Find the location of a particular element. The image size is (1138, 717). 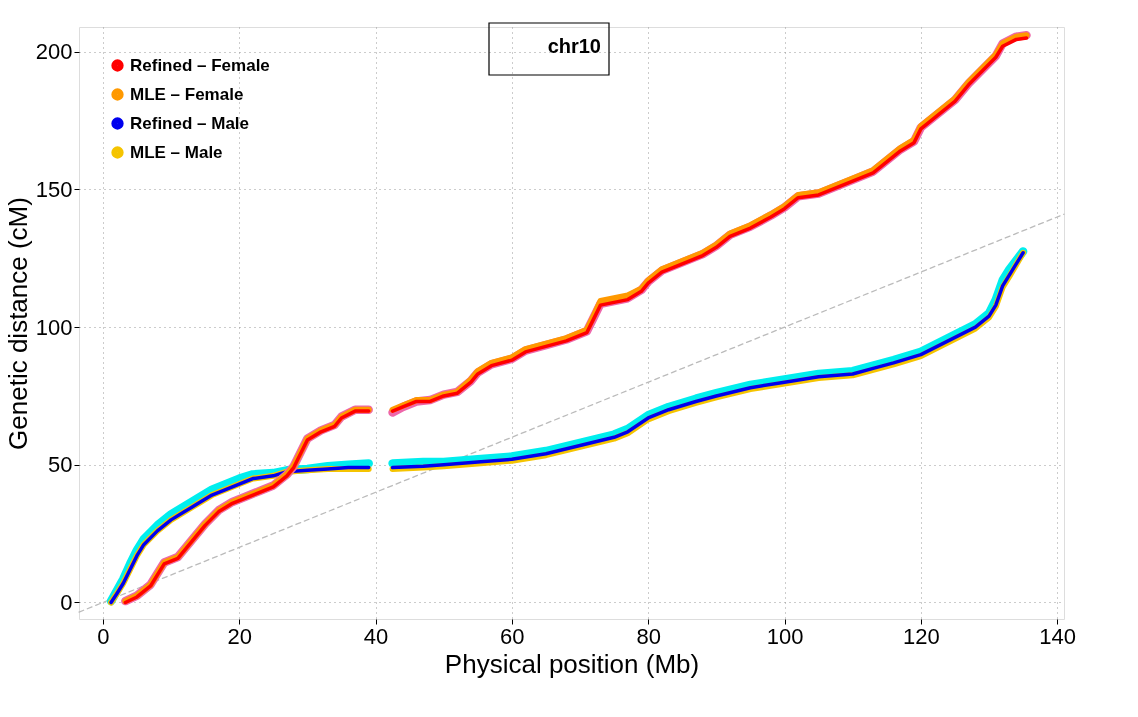

annotation: chr10 is located at coordinates (574, 46).